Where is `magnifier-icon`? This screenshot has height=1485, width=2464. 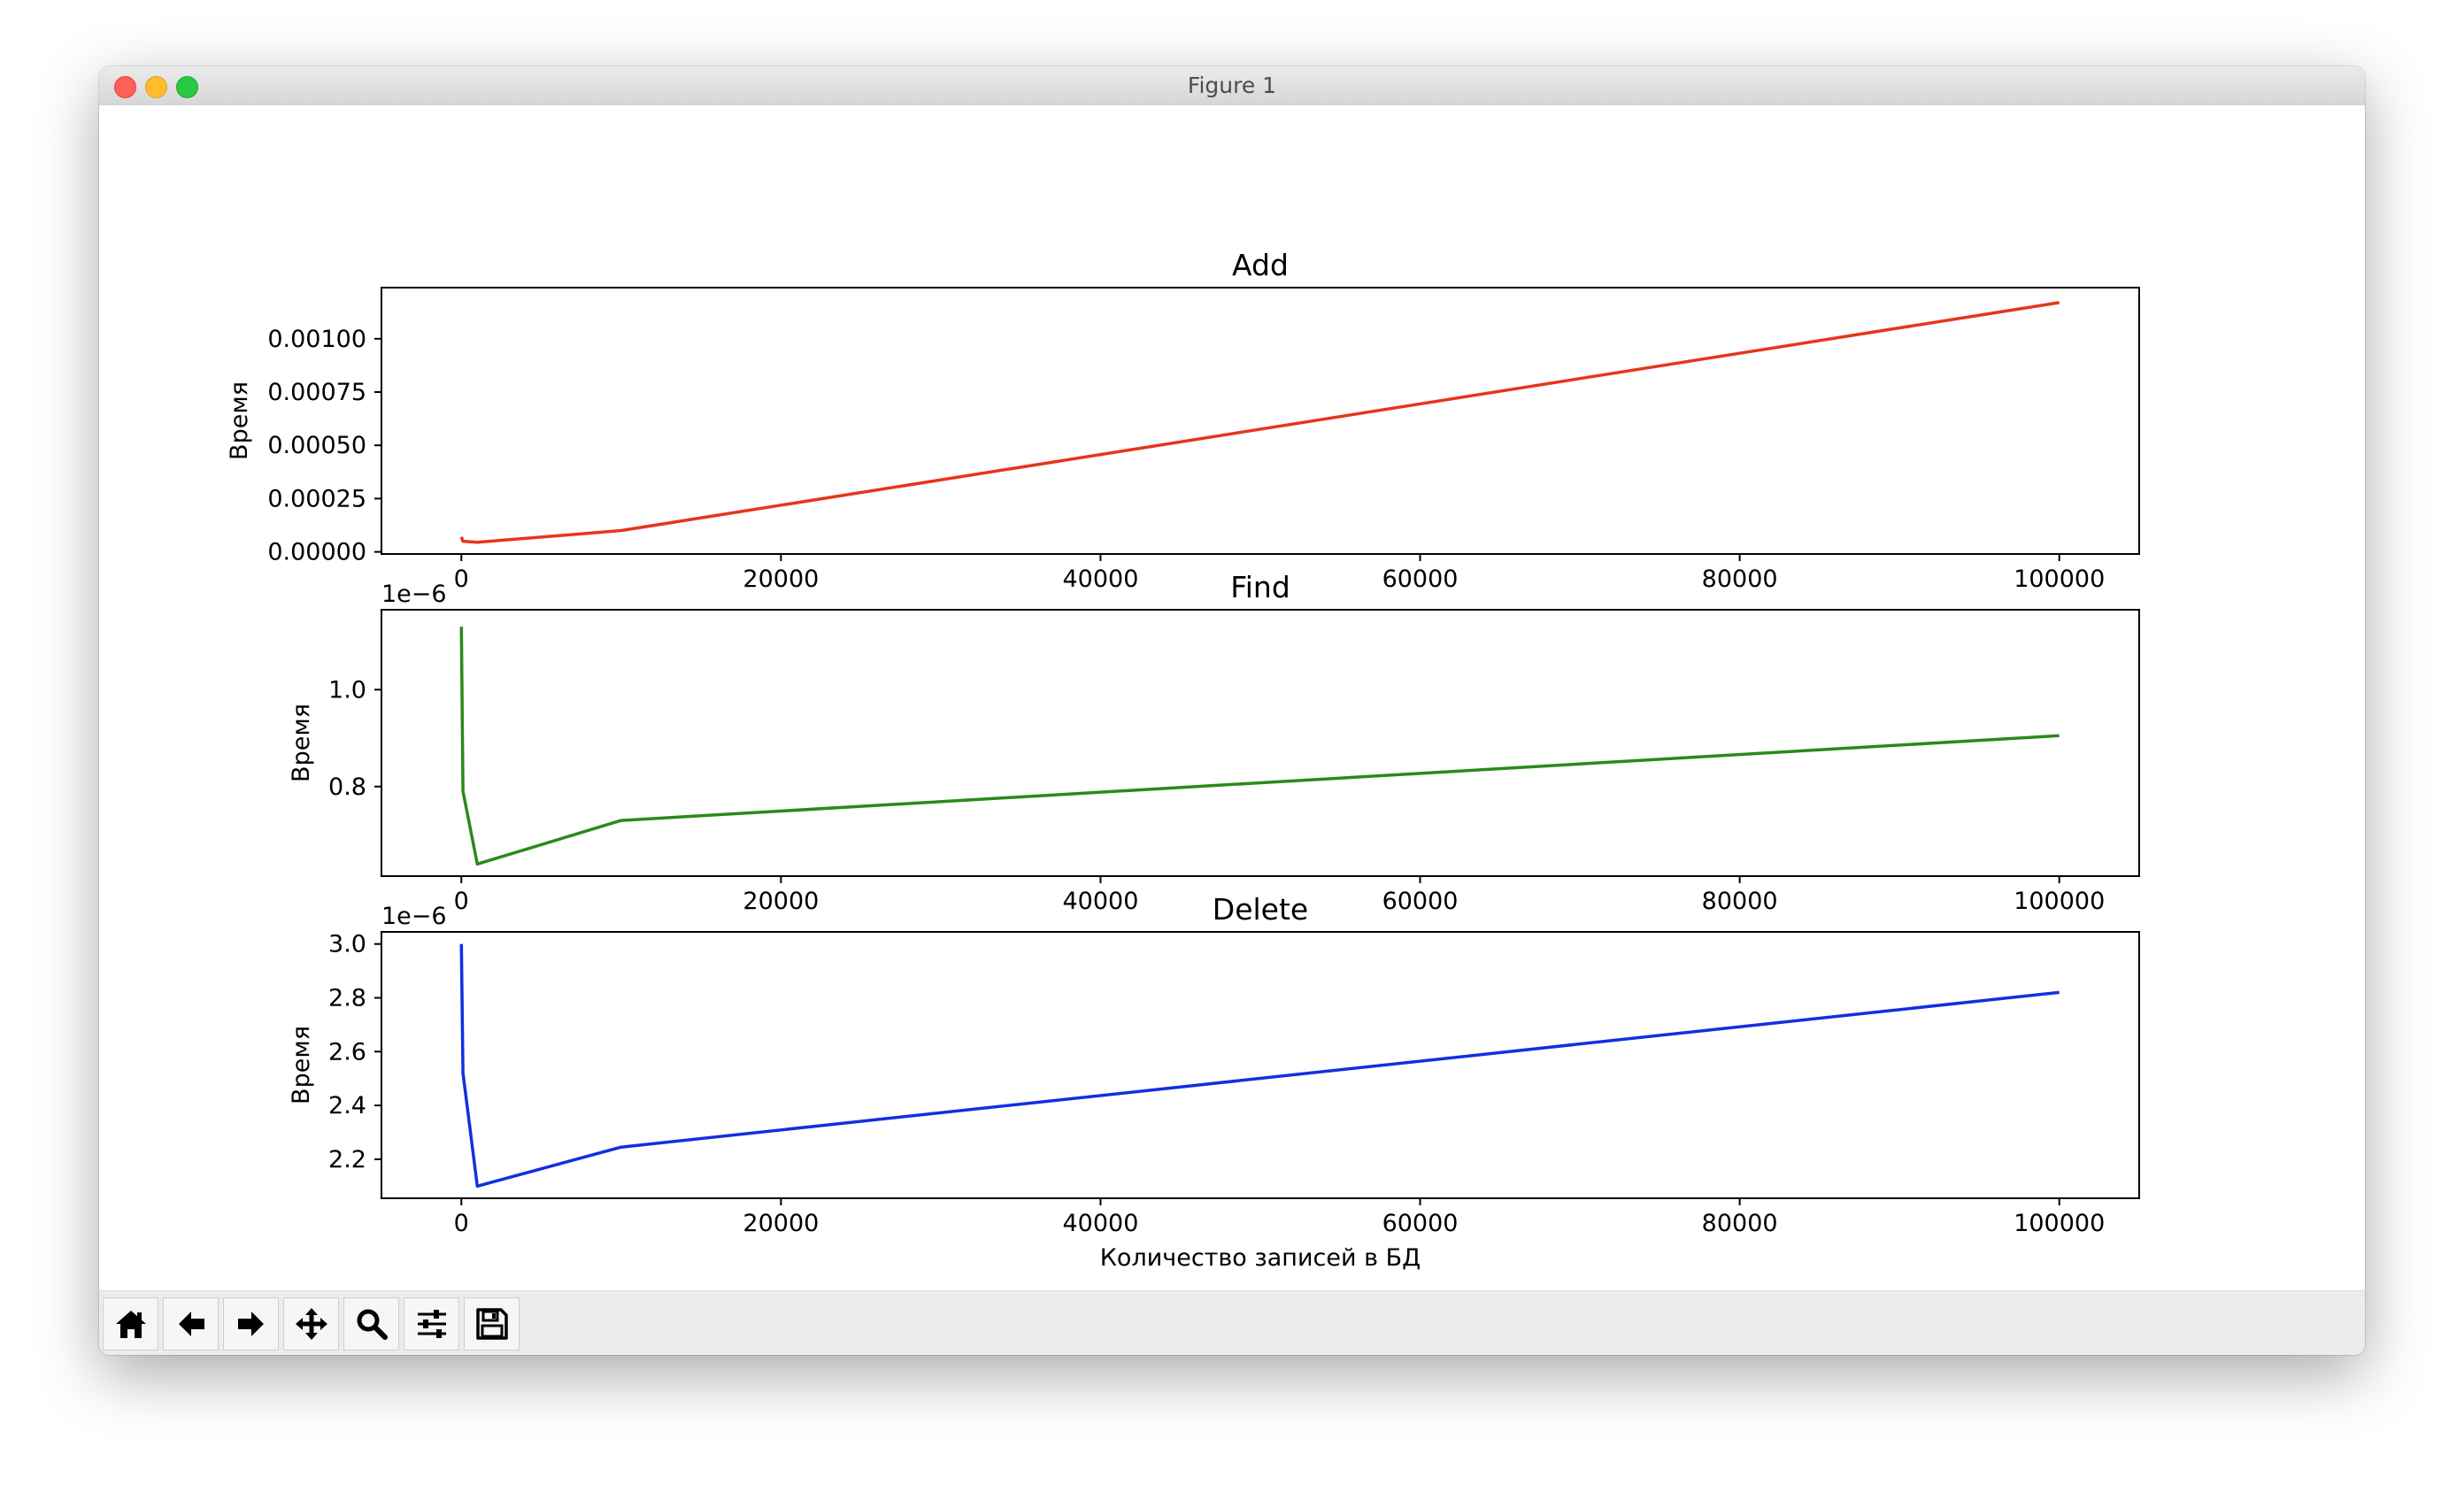
magnifier-icon is located at coordinates (373, 1324).